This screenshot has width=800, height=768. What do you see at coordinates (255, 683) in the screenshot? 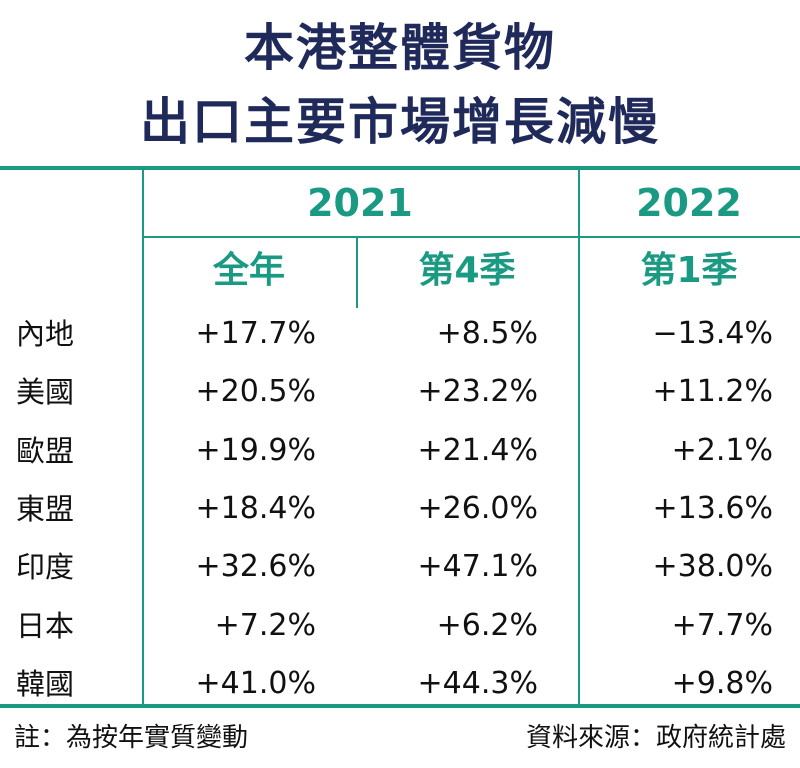
I see `row-value-cell: +41.0%` at bounding box center [255, 683].